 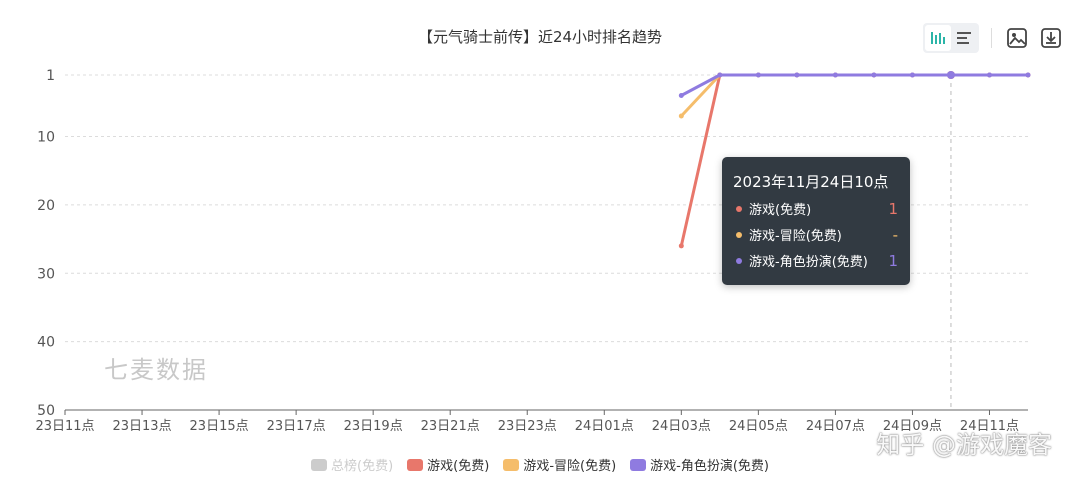 I want to click on x-tick-label: 24日01点, so click(x=604, y=426).